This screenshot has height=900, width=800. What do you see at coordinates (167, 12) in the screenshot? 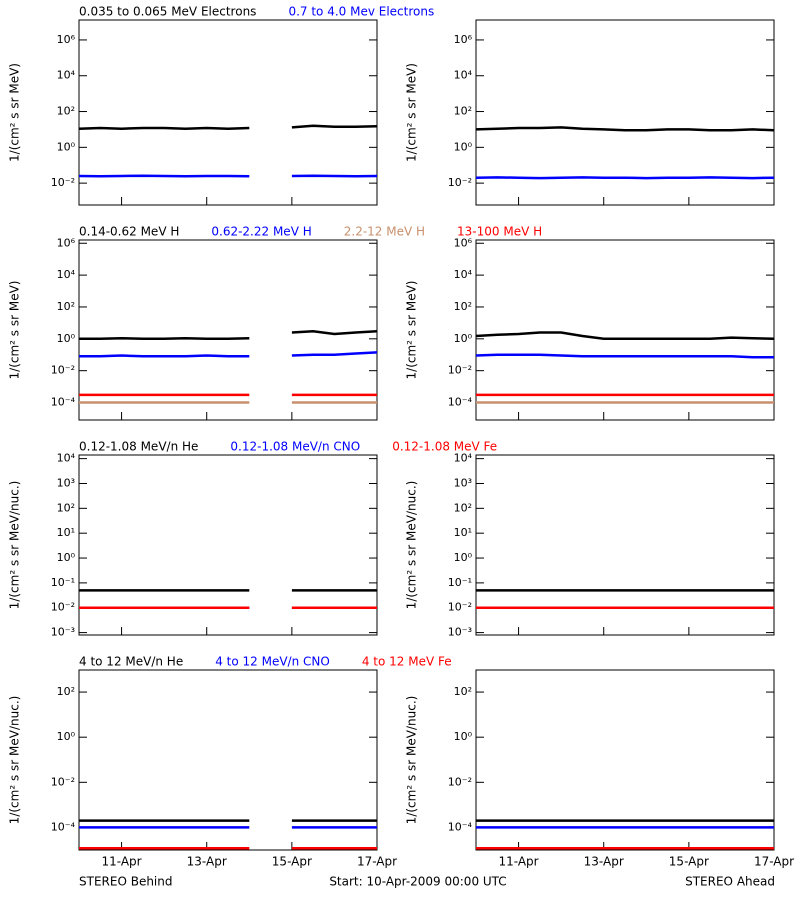
I see `legend-entry: 0.035 to 0.065 MeV Electrons` at bounding box center [167, 12].